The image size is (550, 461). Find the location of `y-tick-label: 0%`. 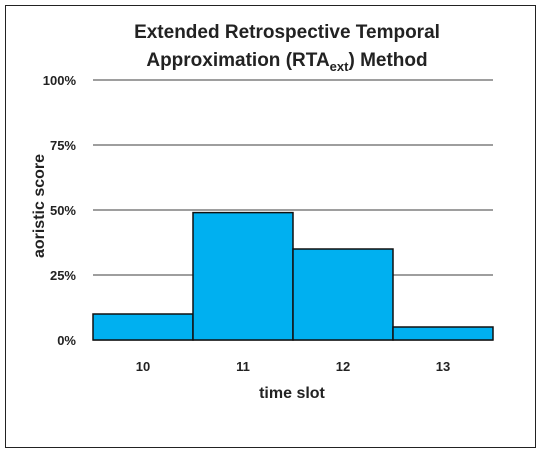

y-tick-label: 0% is located at coordinates (66, 340).